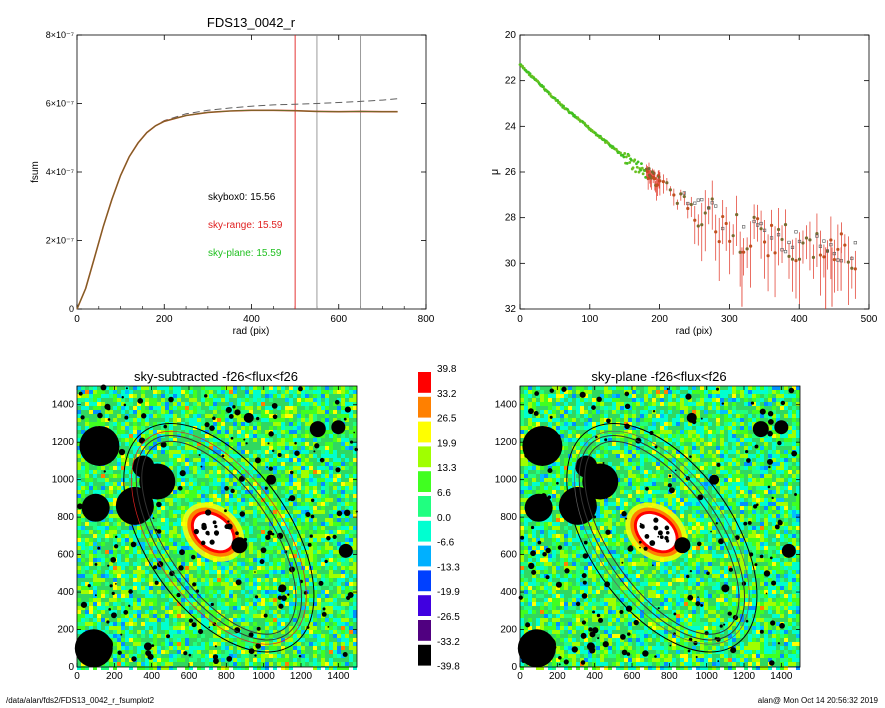 The height and width of the screenshot is (708, 885). Describe the element at coordinates (65, 555) in the screenshot. I see `y-tick-label: 600` at that location.